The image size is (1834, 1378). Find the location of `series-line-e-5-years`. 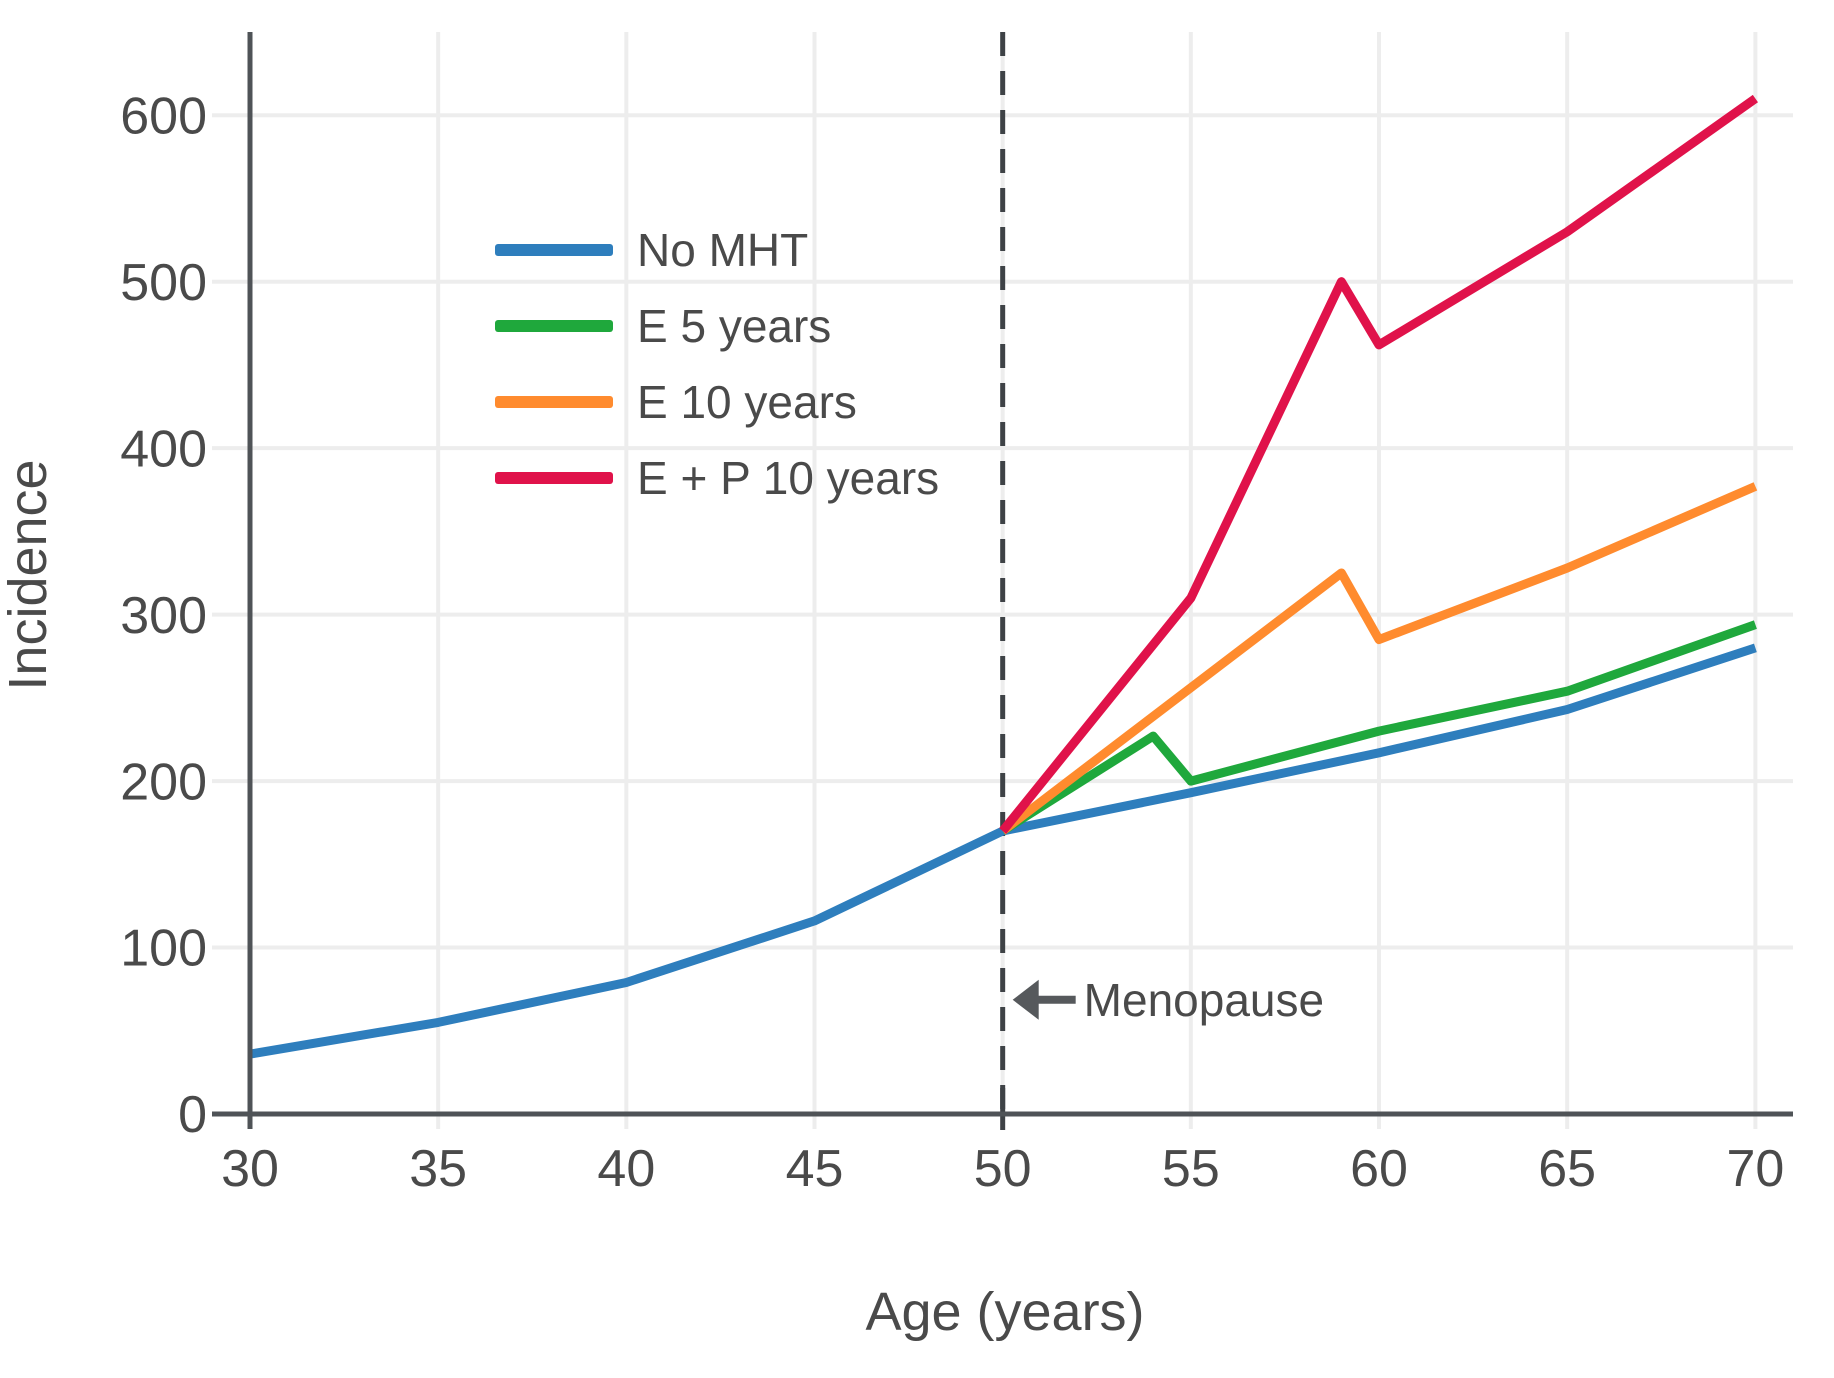

series-line-e-5-years is located at coordinates (1378, 727).